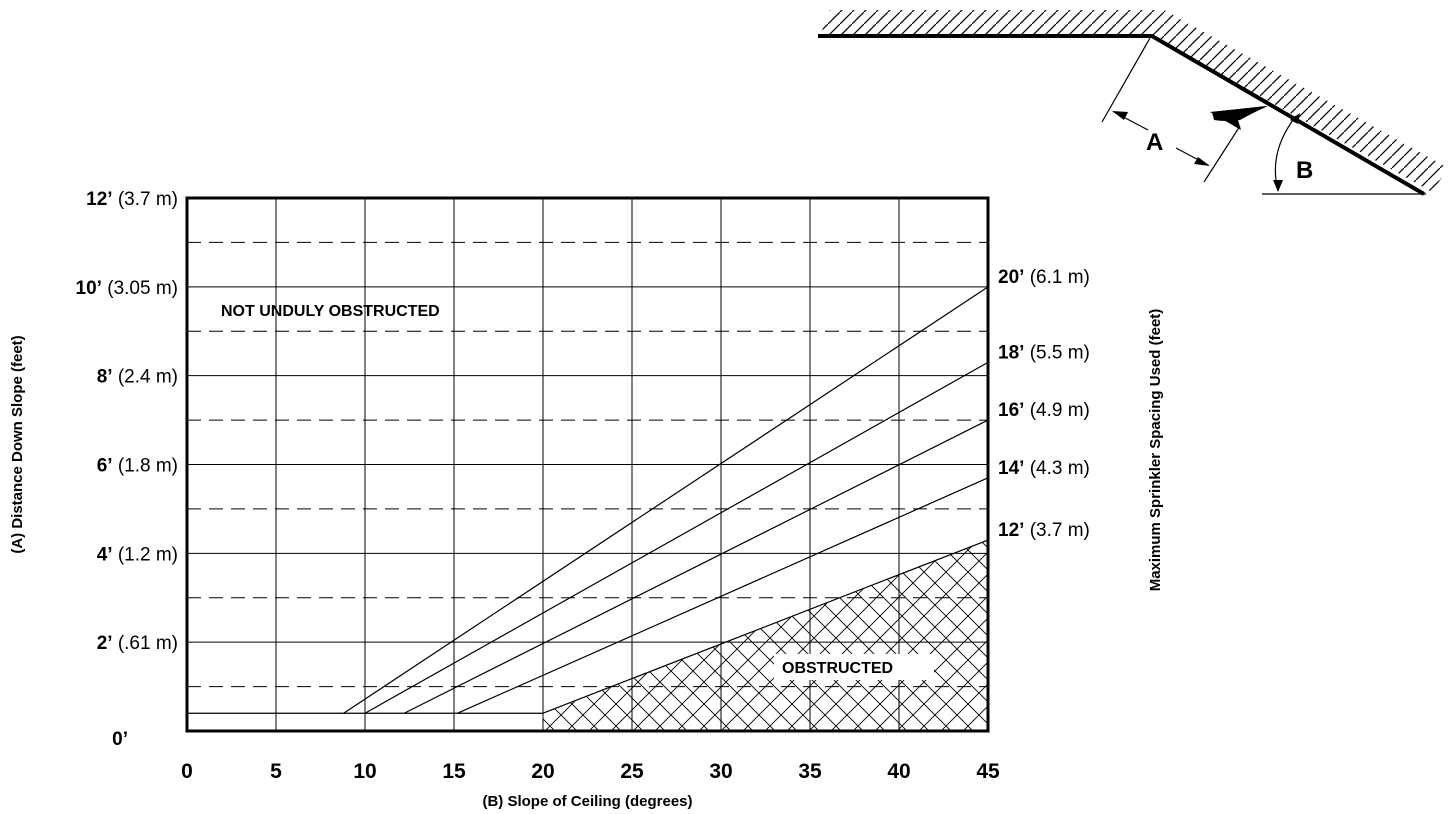 The width and height of the screenshot is (1450, 814). Describe the element at coordinates (720, 771) in the screenshot. I see `x-tick-label: 30` at that location.